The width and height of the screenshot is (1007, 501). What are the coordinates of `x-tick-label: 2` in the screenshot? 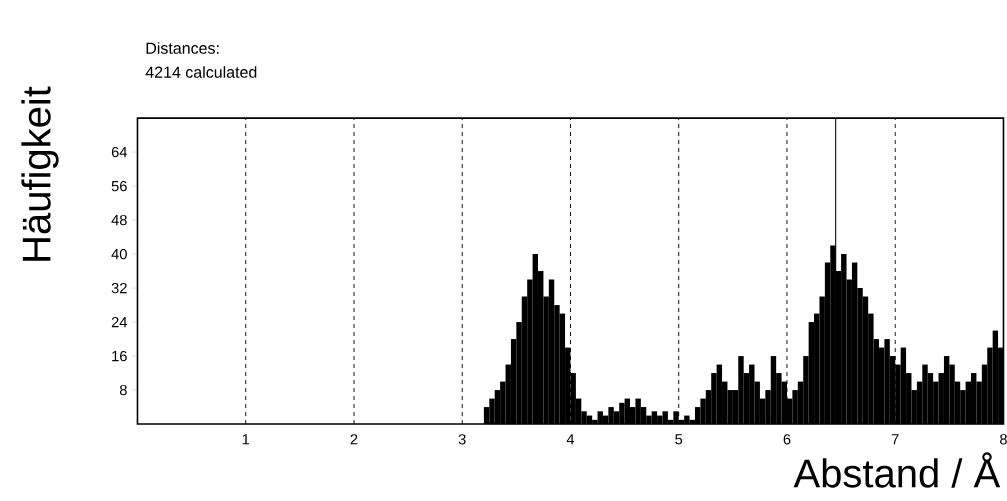 It's located at (354, 439).